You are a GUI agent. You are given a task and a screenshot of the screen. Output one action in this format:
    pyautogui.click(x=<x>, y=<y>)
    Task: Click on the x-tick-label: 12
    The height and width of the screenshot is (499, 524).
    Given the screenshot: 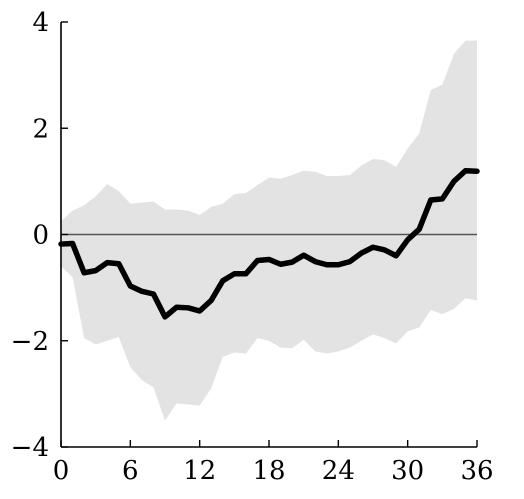 What is the action you would take?
    pyautogui.click(x=199, y=471)
    